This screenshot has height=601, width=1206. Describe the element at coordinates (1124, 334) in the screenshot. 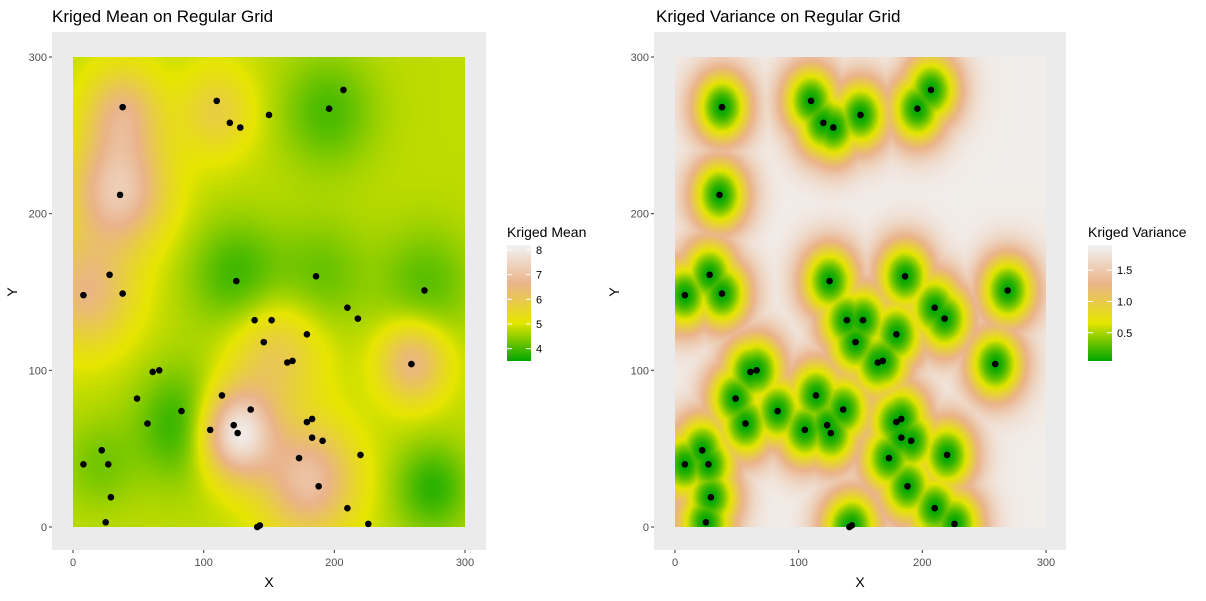

I see `legend-tick-label: 0.5` at that location.